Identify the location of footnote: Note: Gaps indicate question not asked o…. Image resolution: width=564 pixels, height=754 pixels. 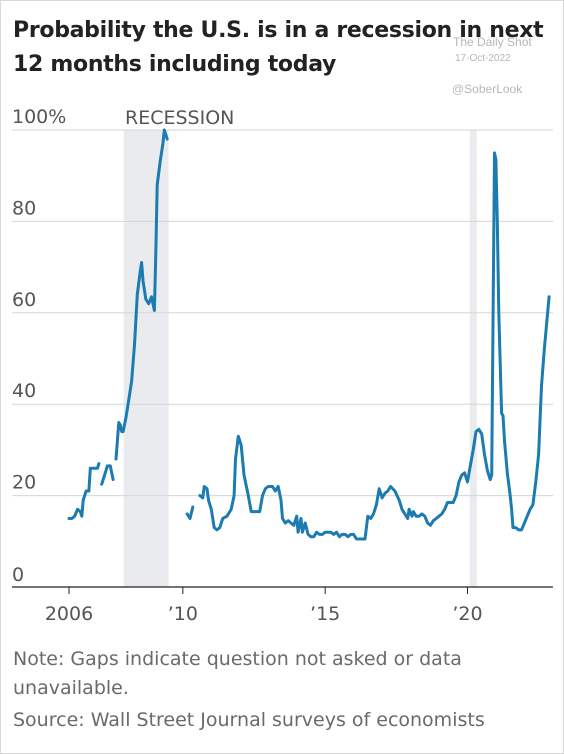
(237, 673).